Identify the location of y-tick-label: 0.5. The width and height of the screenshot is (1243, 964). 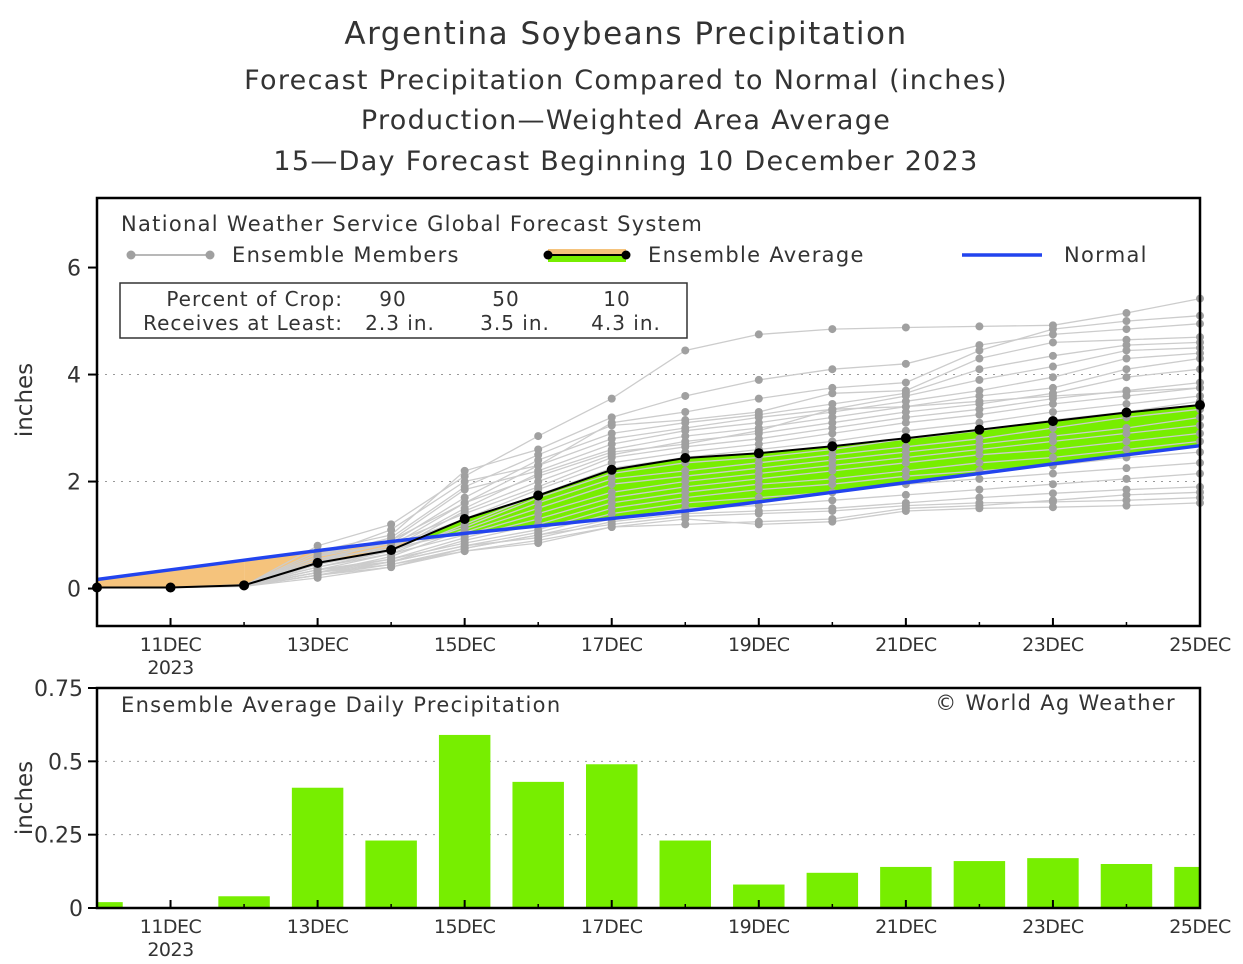
(65, 762).